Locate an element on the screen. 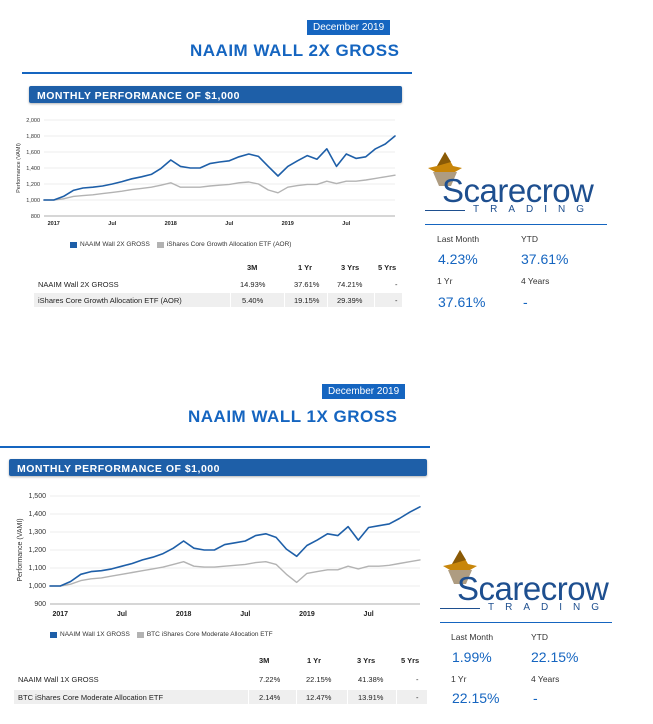 This screenshot has height=724, width=653. legend-label-series-1: NAAIM Wall 2X GROSS is located at coordinates (115, 244).